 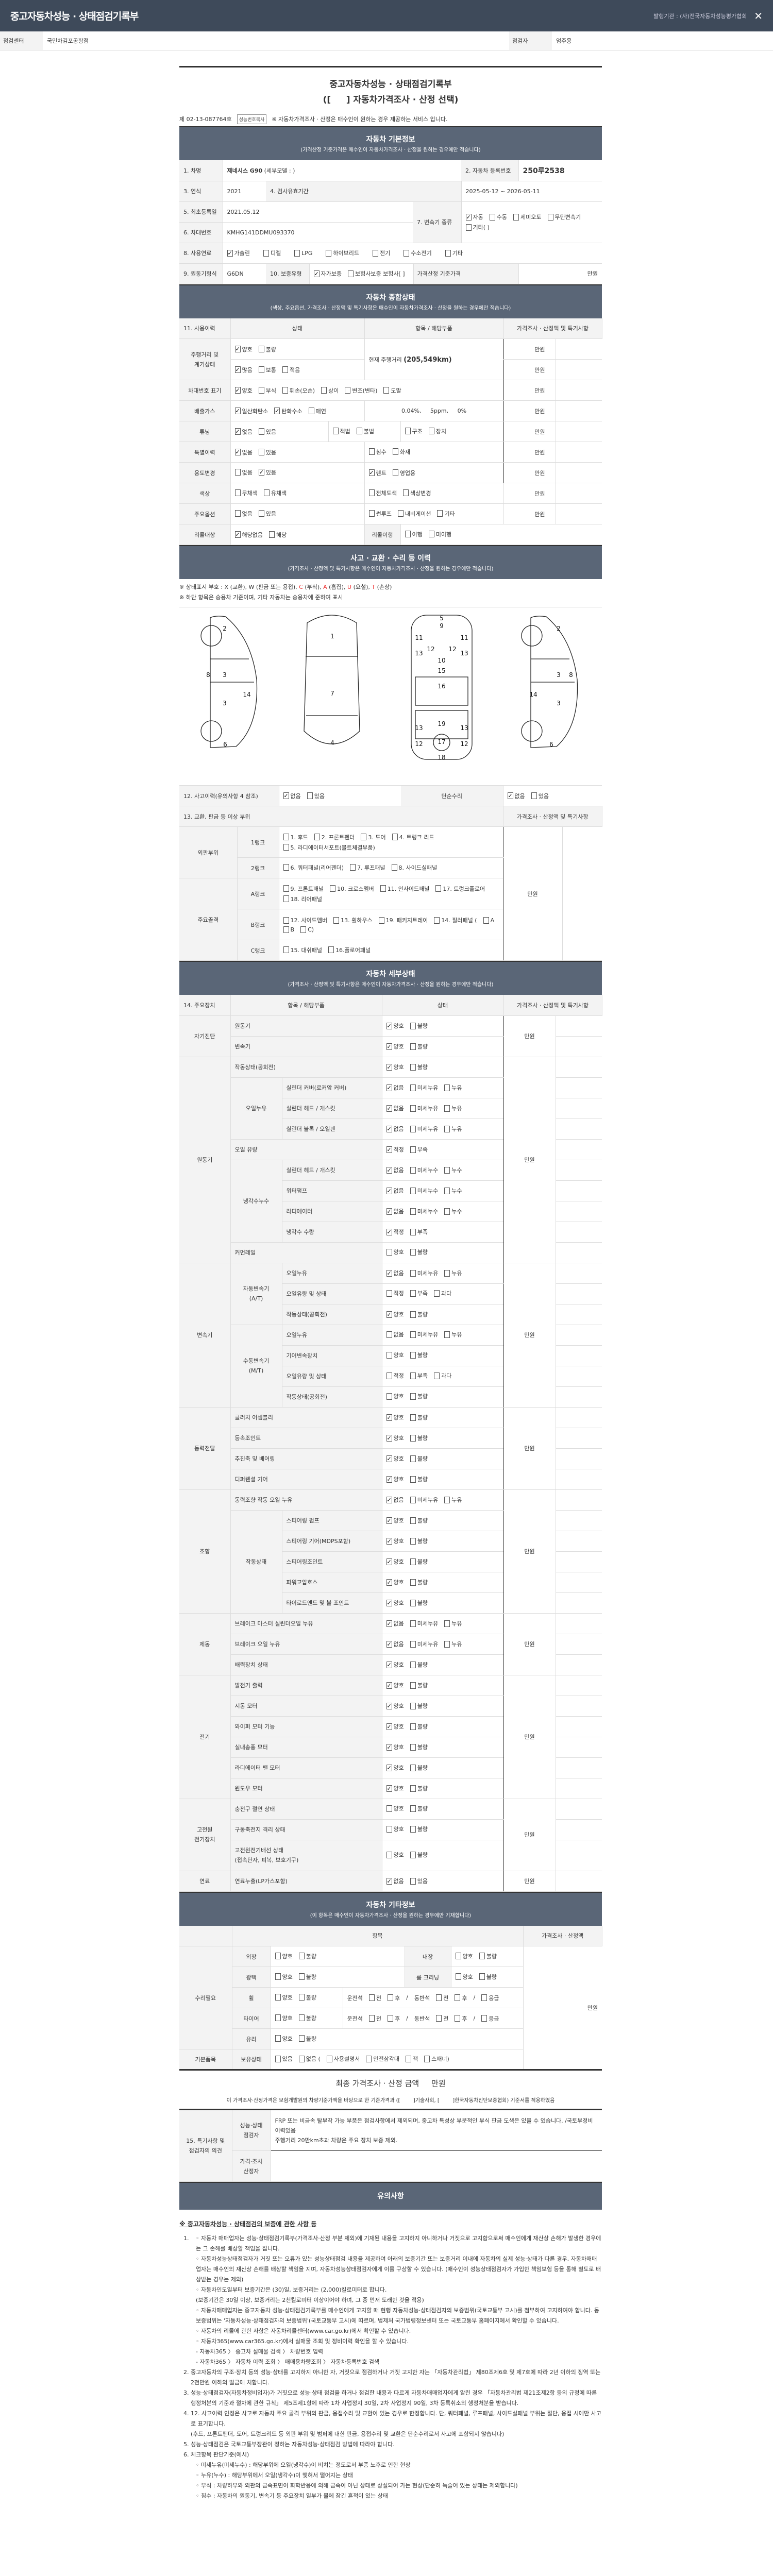 What do you see at coordinates (455, 920) in the screenshot?
I see `checkbox-14필러패널: 14. 필러패널 (` at bounding box center [455, 920].